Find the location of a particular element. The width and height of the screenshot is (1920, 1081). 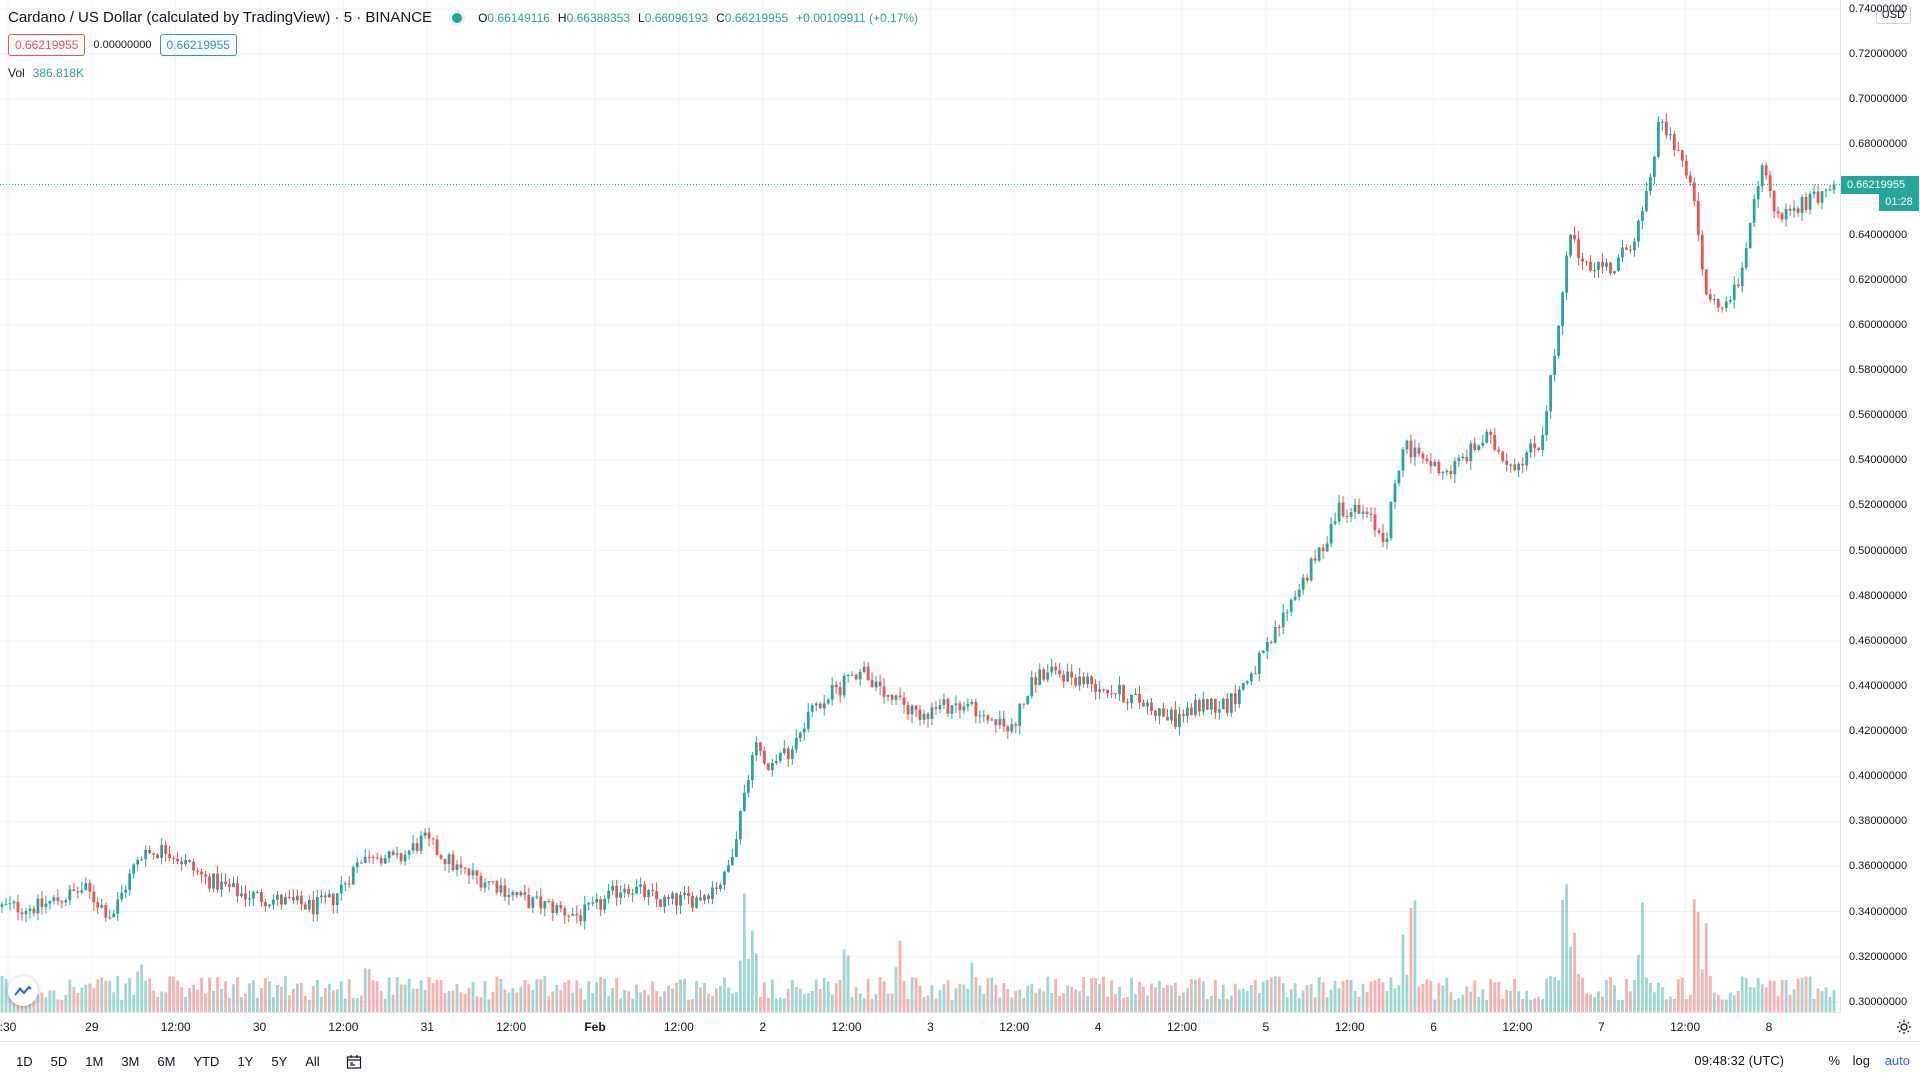

timeframe-button-1d: 1D is located at coordinates (24, 1061).